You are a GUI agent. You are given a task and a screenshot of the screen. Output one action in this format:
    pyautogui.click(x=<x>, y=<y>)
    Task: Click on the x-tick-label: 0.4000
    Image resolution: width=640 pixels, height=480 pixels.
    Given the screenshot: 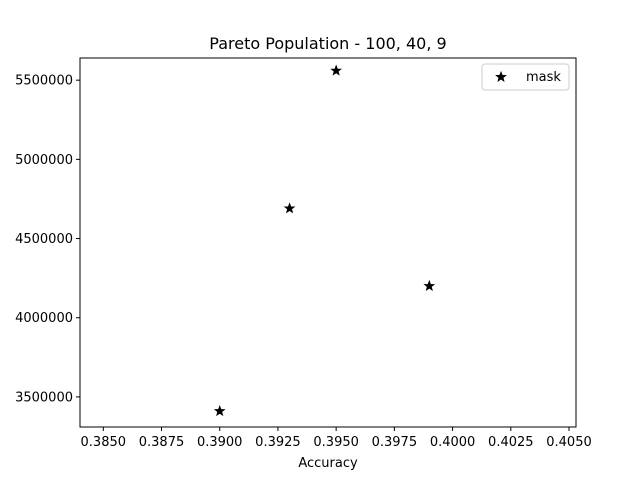 What is the action you would take?
    pyautogui.click(x=453, y=442)
    